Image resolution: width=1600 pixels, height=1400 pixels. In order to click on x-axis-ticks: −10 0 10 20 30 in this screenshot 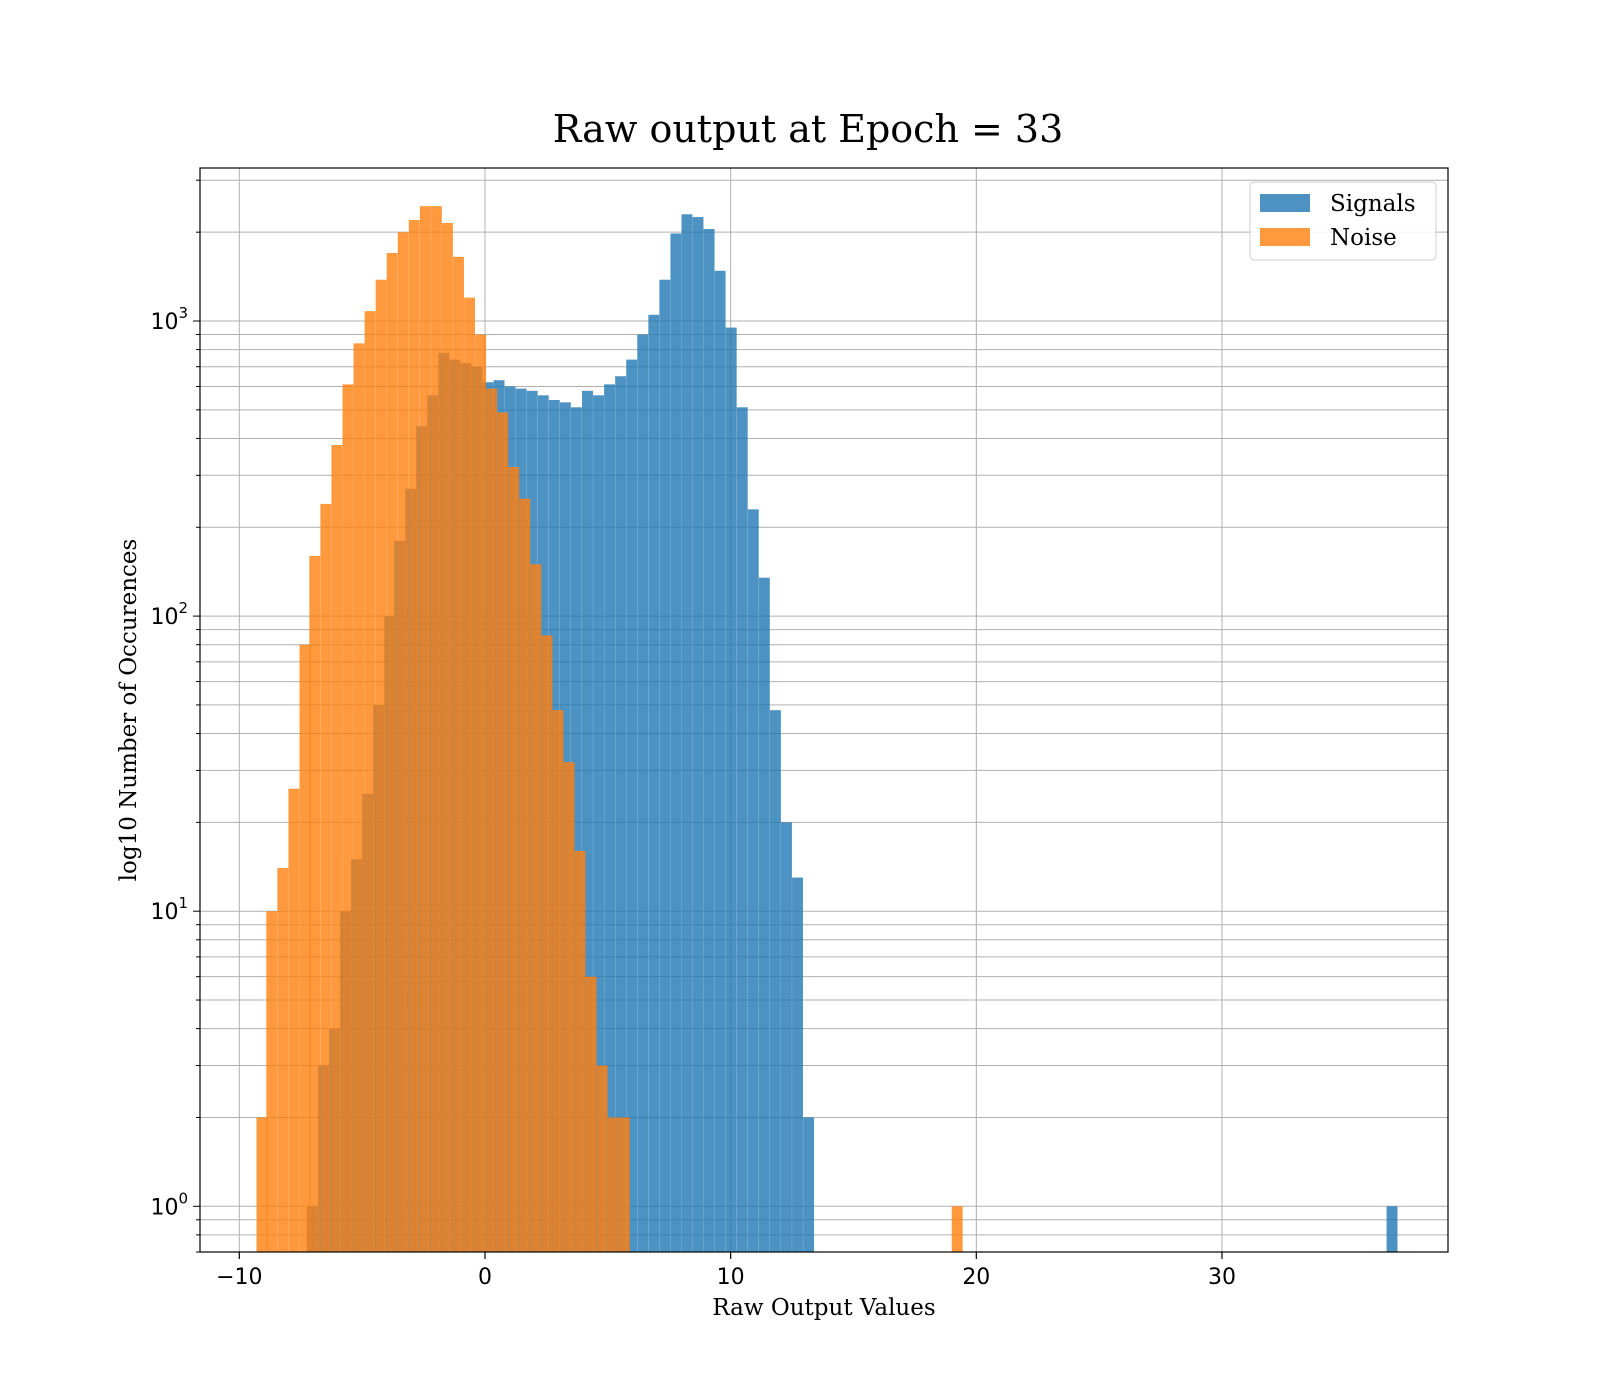, I will do `click(726, 1271)`.